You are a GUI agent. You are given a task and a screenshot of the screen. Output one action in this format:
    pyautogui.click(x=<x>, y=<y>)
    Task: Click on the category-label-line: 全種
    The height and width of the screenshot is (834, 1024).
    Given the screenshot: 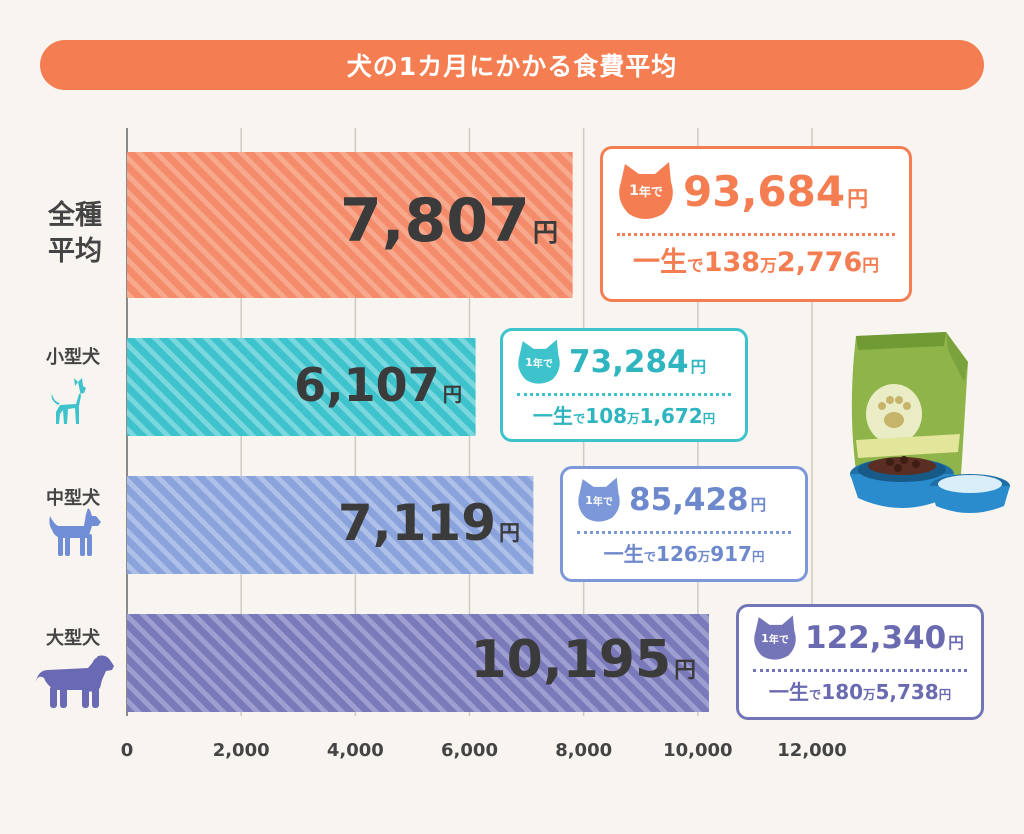 What is the action you would take?
    pyautogui.click(x=75, y=215)
    